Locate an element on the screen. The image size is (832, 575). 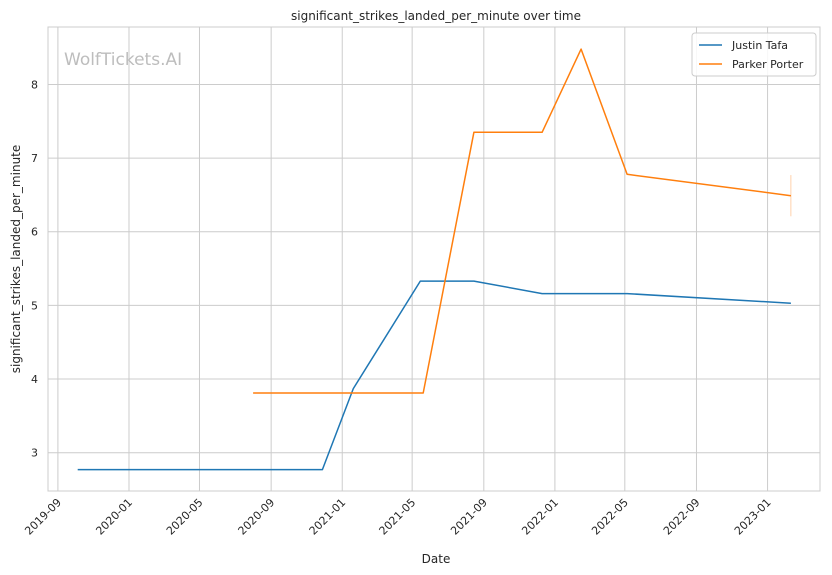
y-tick-labels: 3 4 5 6 7 8 is located at coordinates (34, 268).